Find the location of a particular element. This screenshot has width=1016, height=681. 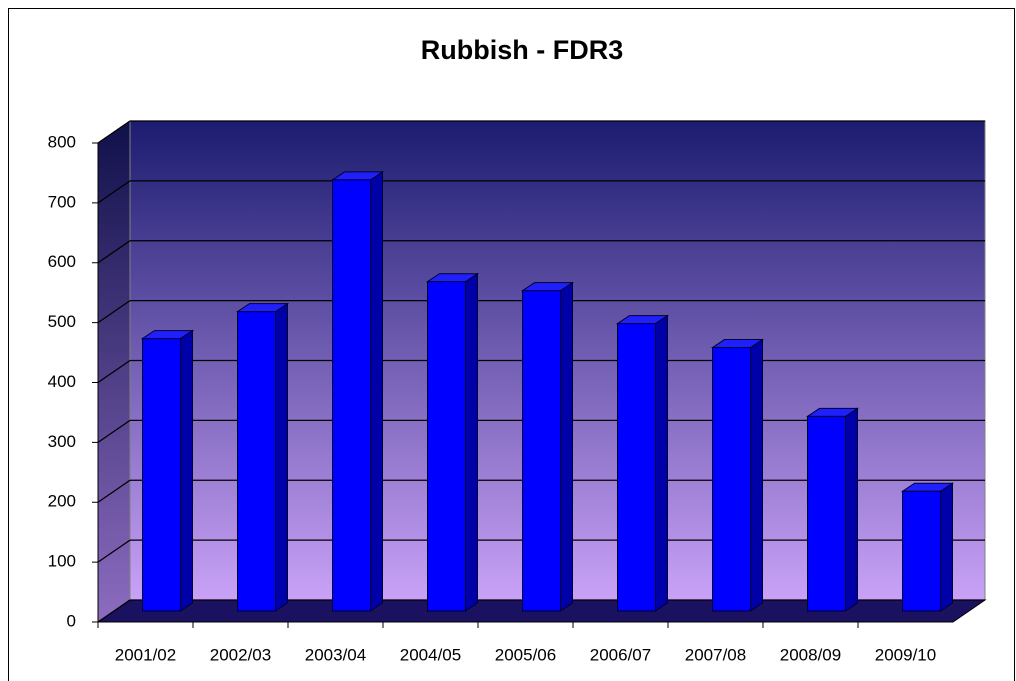

x-tick-label: 2008/09 is located at coordinates (810, 654).